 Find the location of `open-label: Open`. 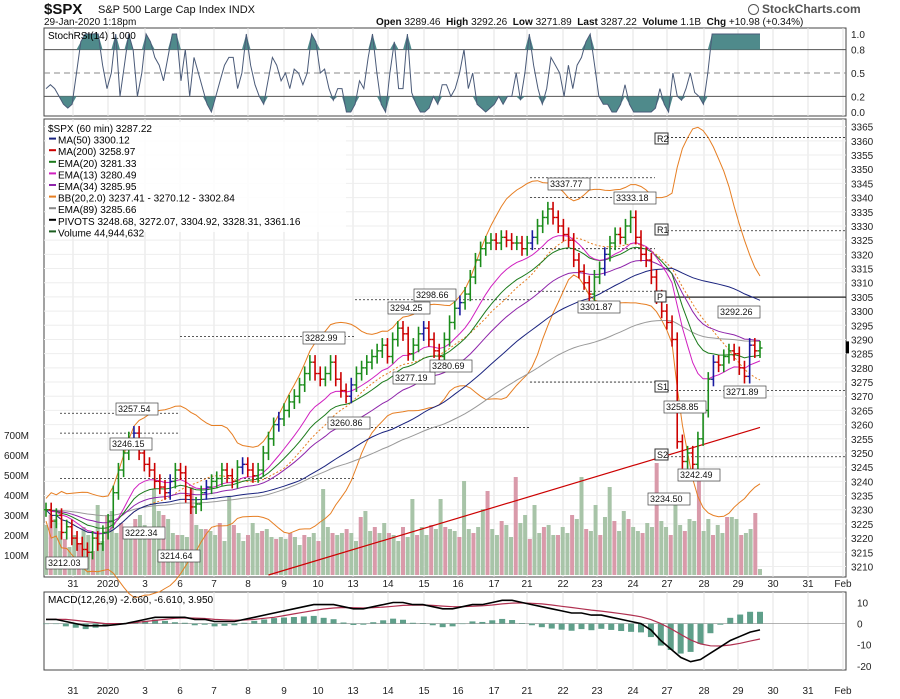

open-label: Open is located at coordinates (389, 22).